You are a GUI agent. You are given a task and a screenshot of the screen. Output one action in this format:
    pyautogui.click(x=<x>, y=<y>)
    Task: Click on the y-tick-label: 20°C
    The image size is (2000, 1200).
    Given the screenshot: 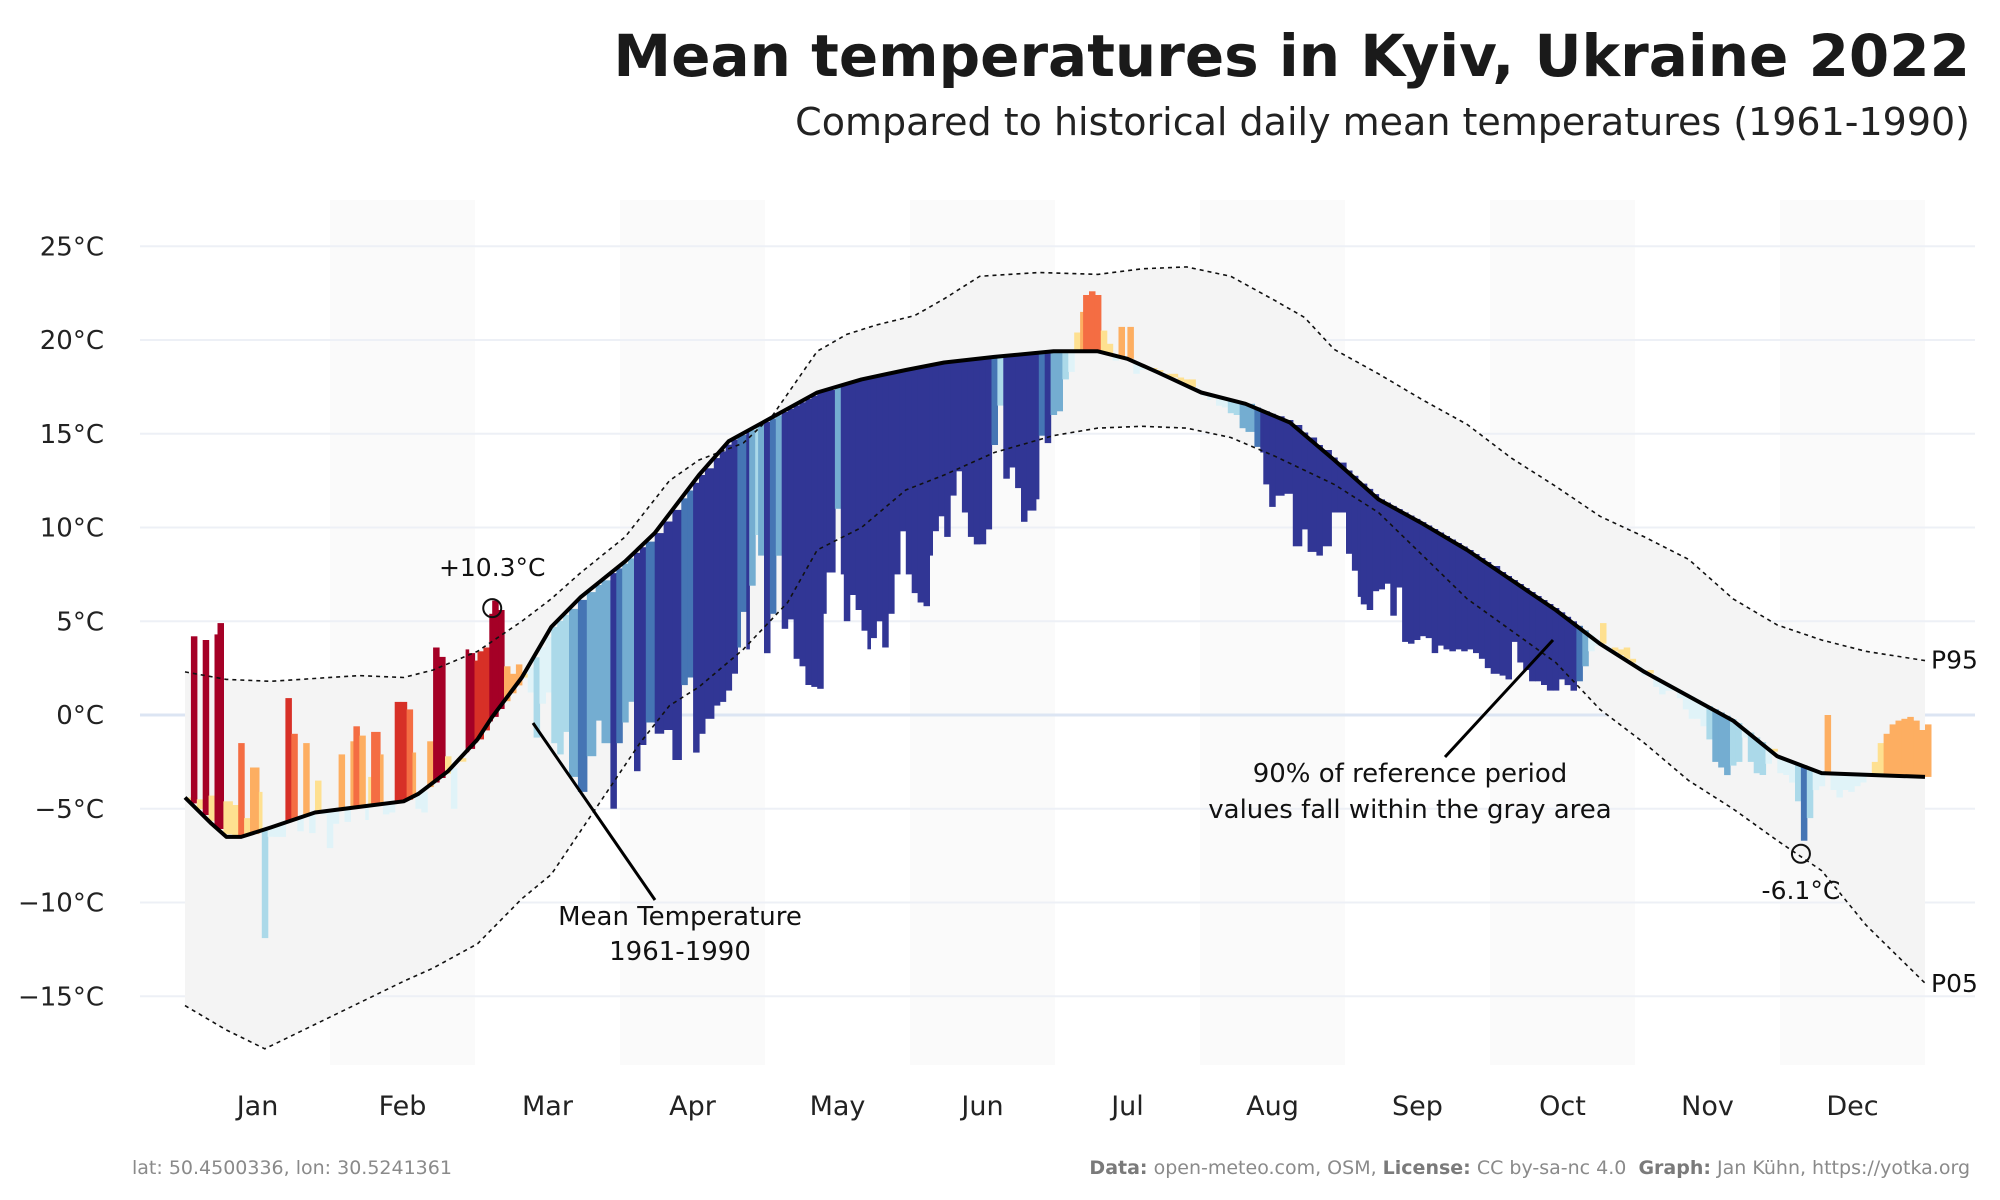 What is the action you would take?
    pyautogui.click(x=72, y=341)
    